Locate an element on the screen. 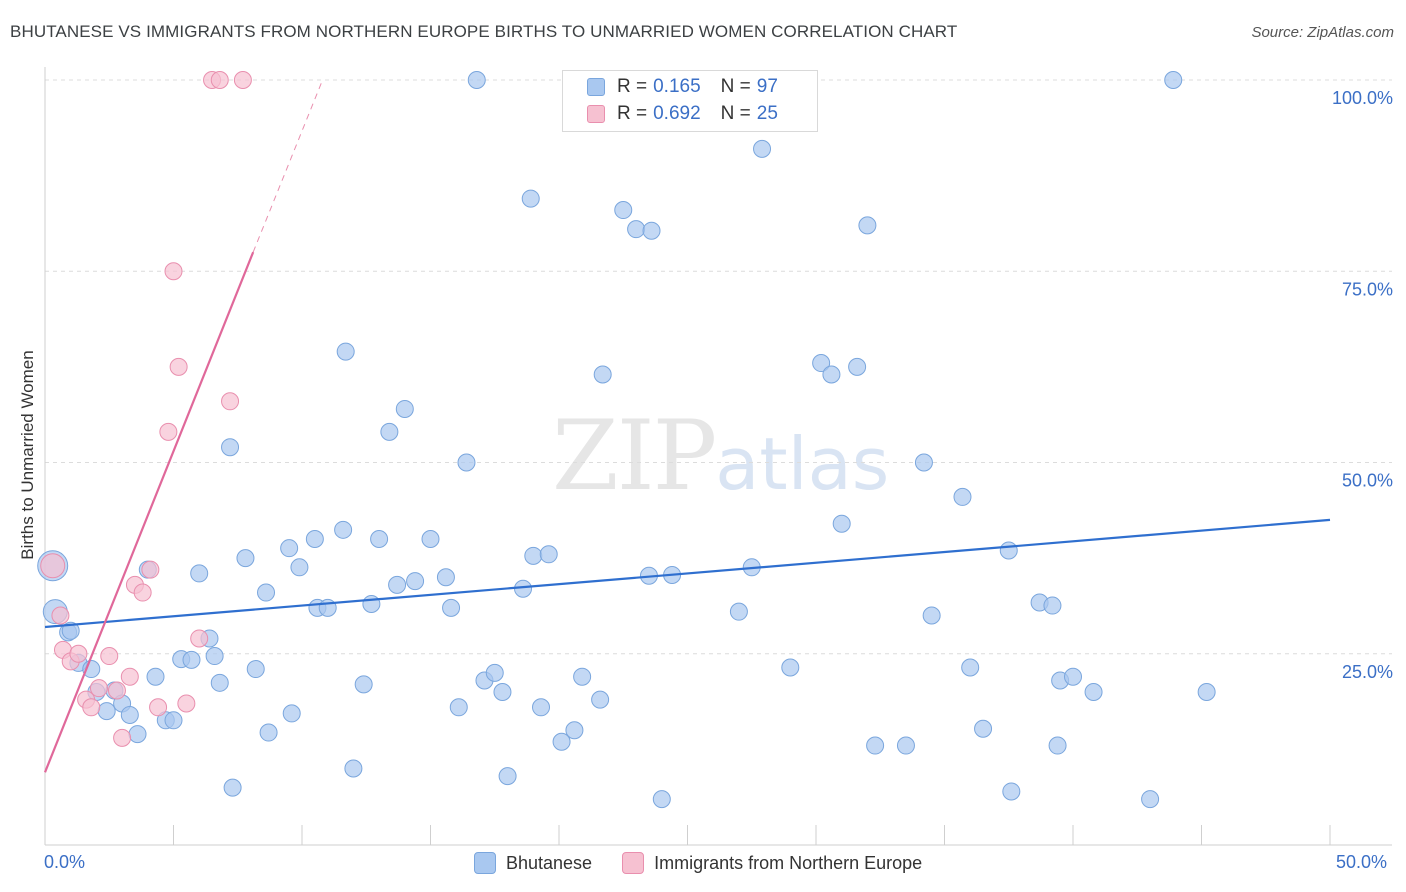 This screenshot has width=1406, height=892. legend-item-bhutanese: Bhutanese is located at coordinates (533, 863).